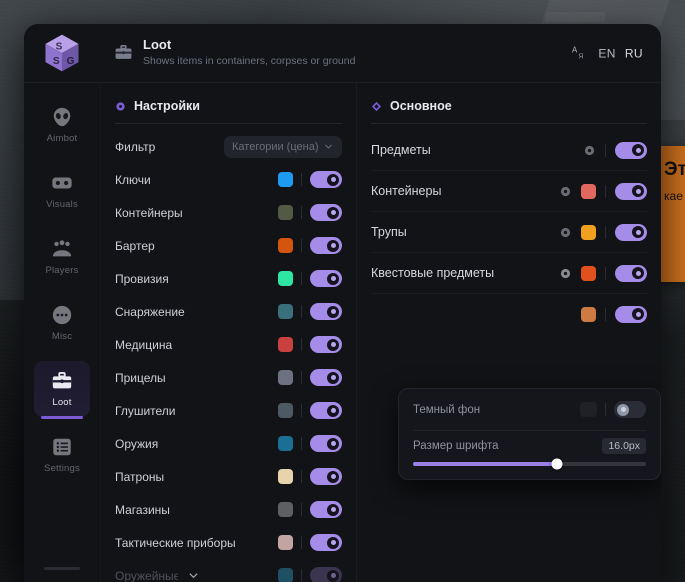 The height and width of the screenshot is (582, 685). Describe the element at coordinates (62, 468) in the screenshot. I see `sidebar-item-label: Settings` at that location.